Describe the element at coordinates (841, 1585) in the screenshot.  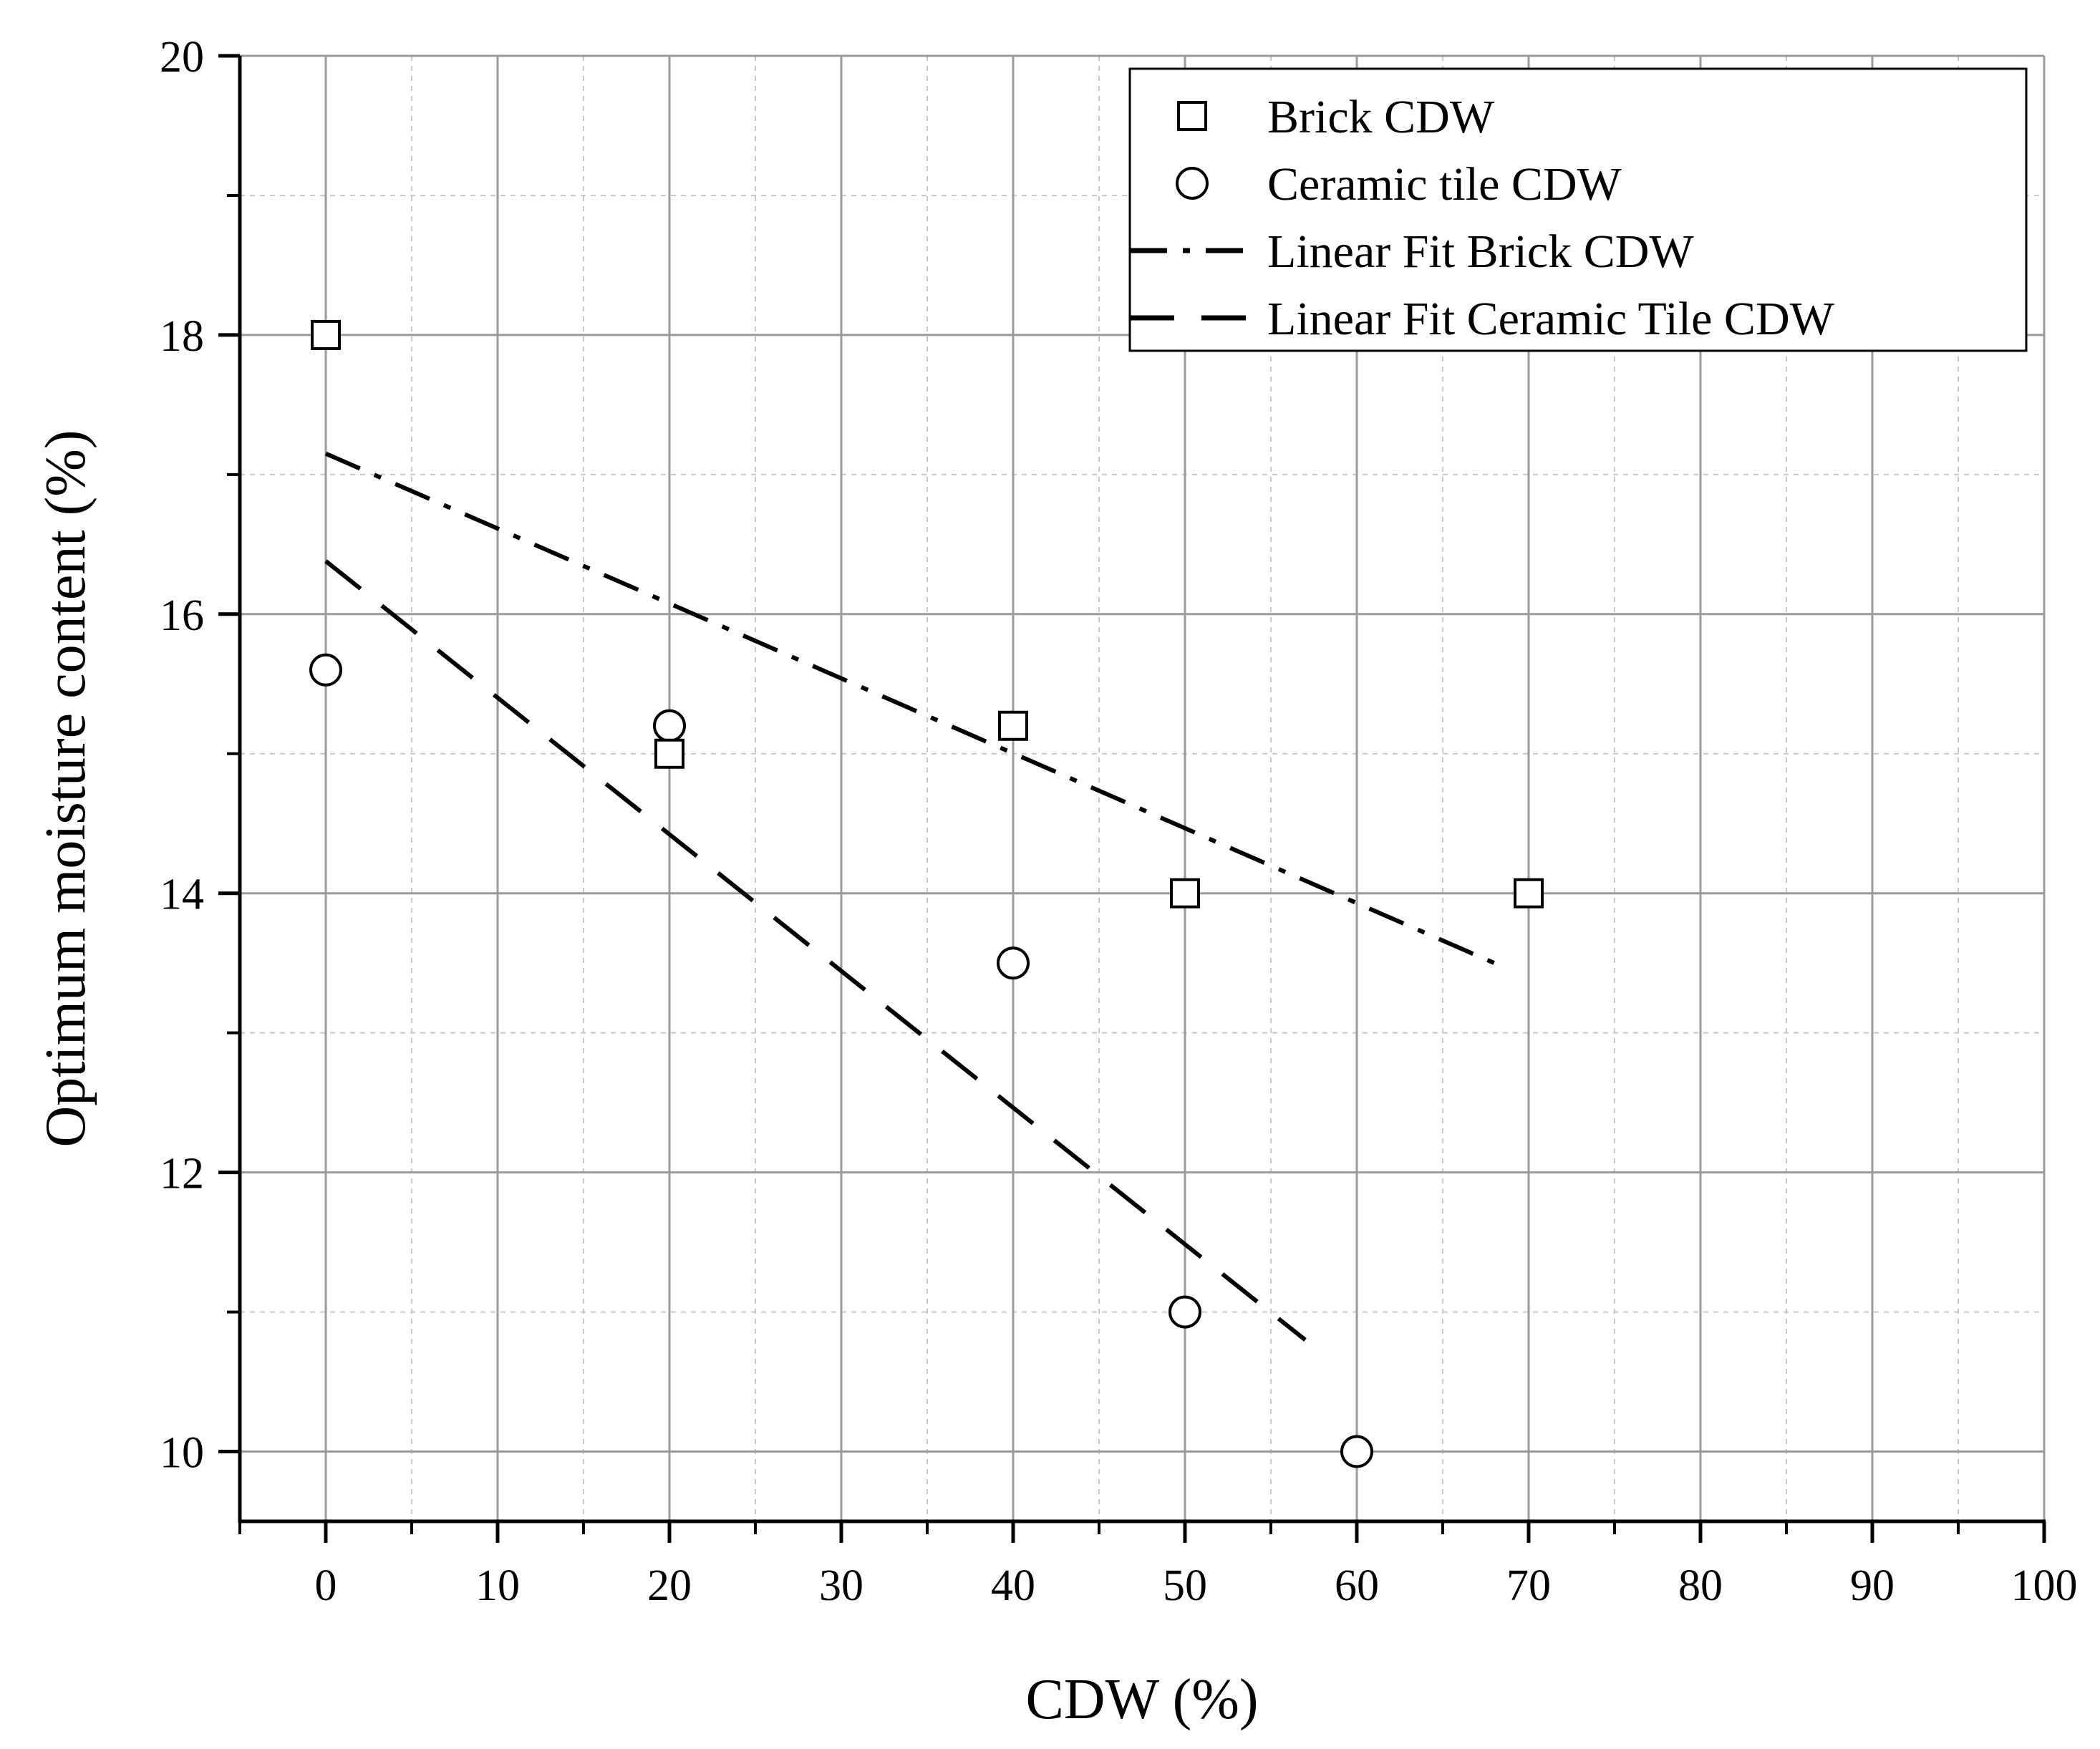
I see `x-tick-label: 30` at that location.